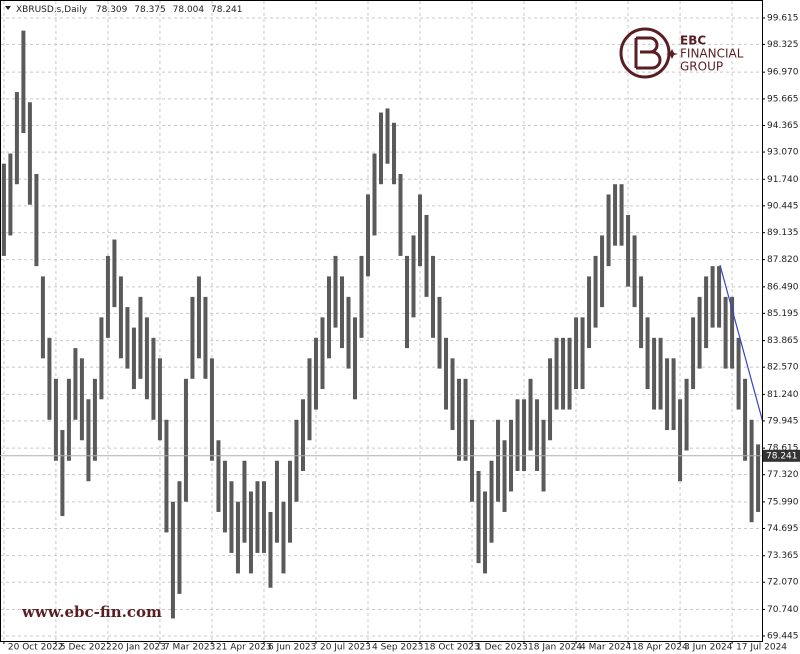 This screenshot has height=654, width=800. What do you see at coordinates (112, 10) in the screenshot?
I see `quote-open: 78.309` at bounding box center [112, 10].